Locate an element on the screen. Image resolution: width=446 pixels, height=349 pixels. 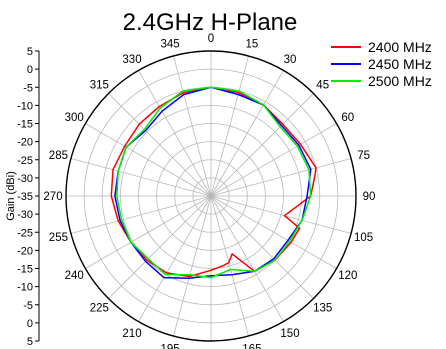
angle-tick-label: 255 is located at coordinates (58, 238).